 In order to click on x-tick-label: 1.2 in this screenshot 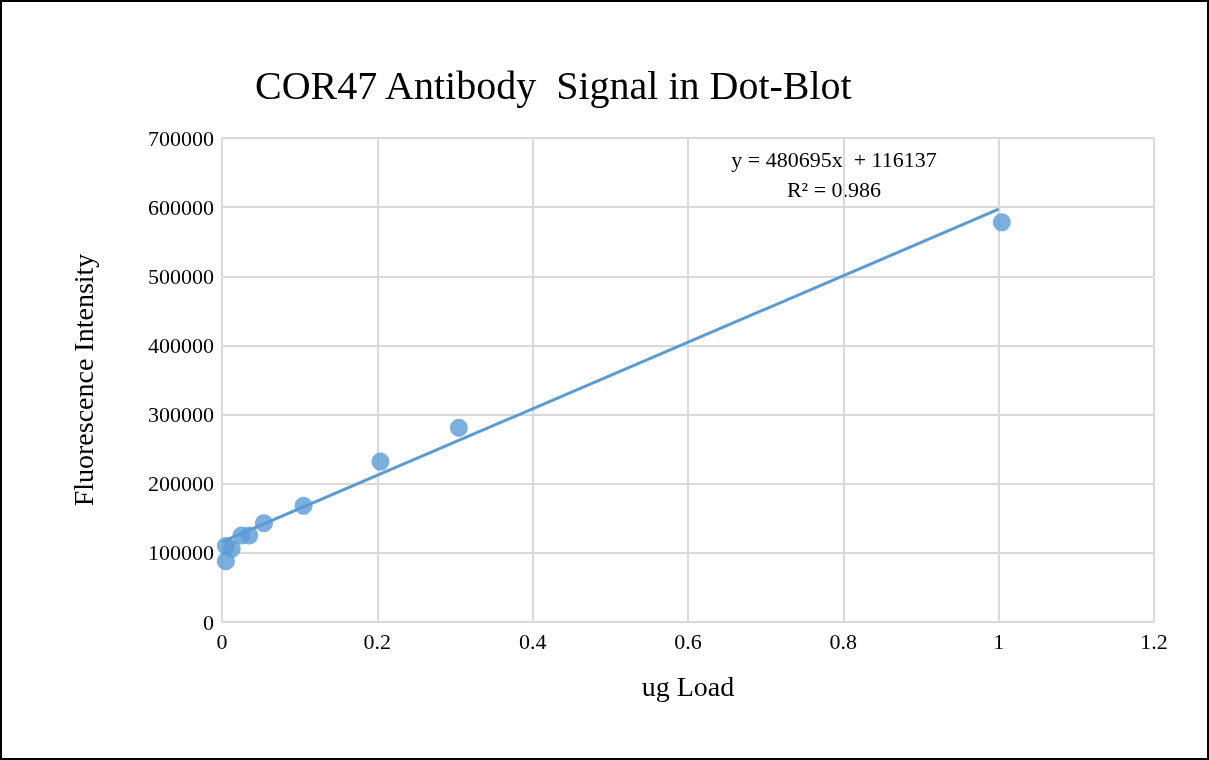, I will do `click(1154, 641)`.